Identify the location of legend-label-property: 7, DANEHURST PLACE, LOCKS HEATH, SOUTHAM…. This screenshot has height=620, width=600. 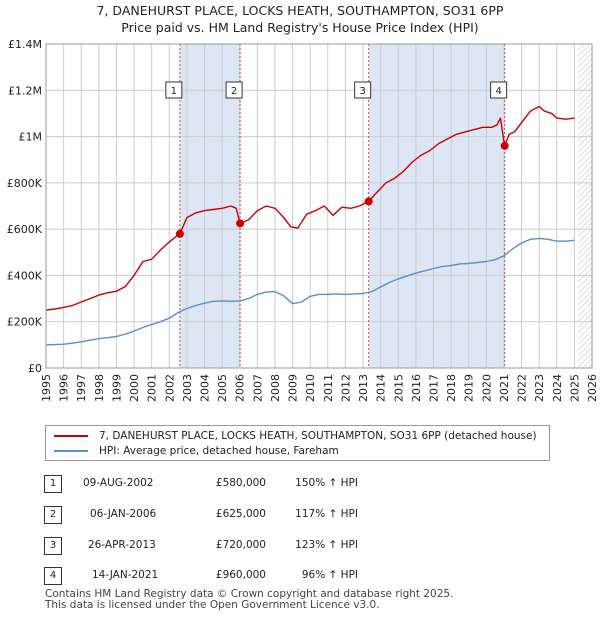
(318, 436).